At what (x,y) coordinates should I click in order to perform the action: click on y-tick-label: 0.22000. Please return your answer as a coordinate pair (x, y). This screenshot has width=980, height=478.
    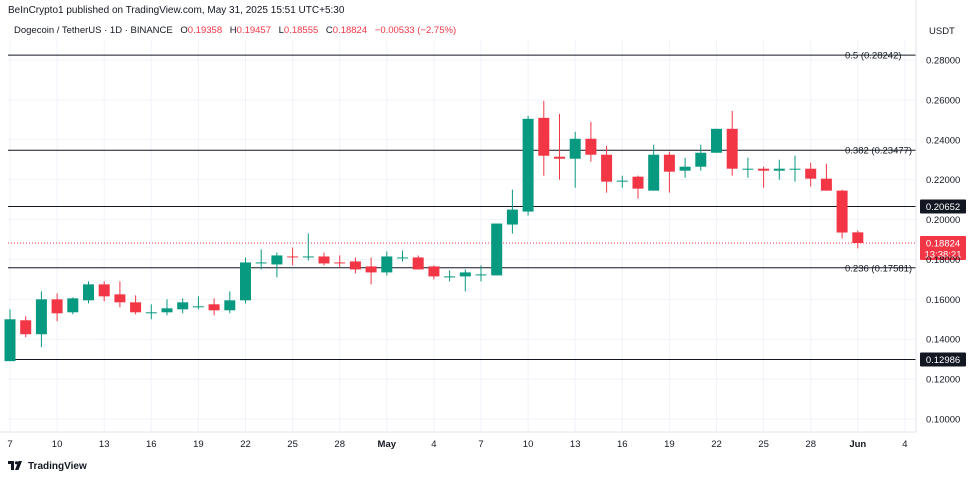
    Looking at the image, I should click on (943, 180).